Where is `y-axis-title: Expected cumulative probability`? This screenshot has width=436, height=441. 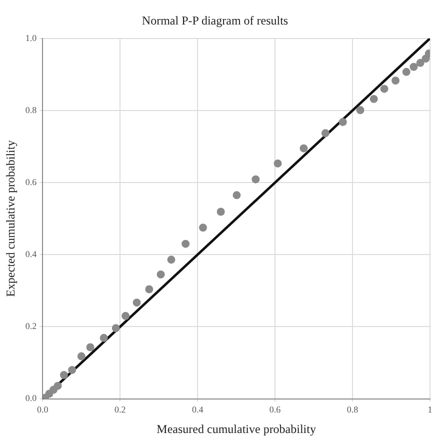
y-axis-title: Expected cumulative probability is located at coordinates (10, 218).